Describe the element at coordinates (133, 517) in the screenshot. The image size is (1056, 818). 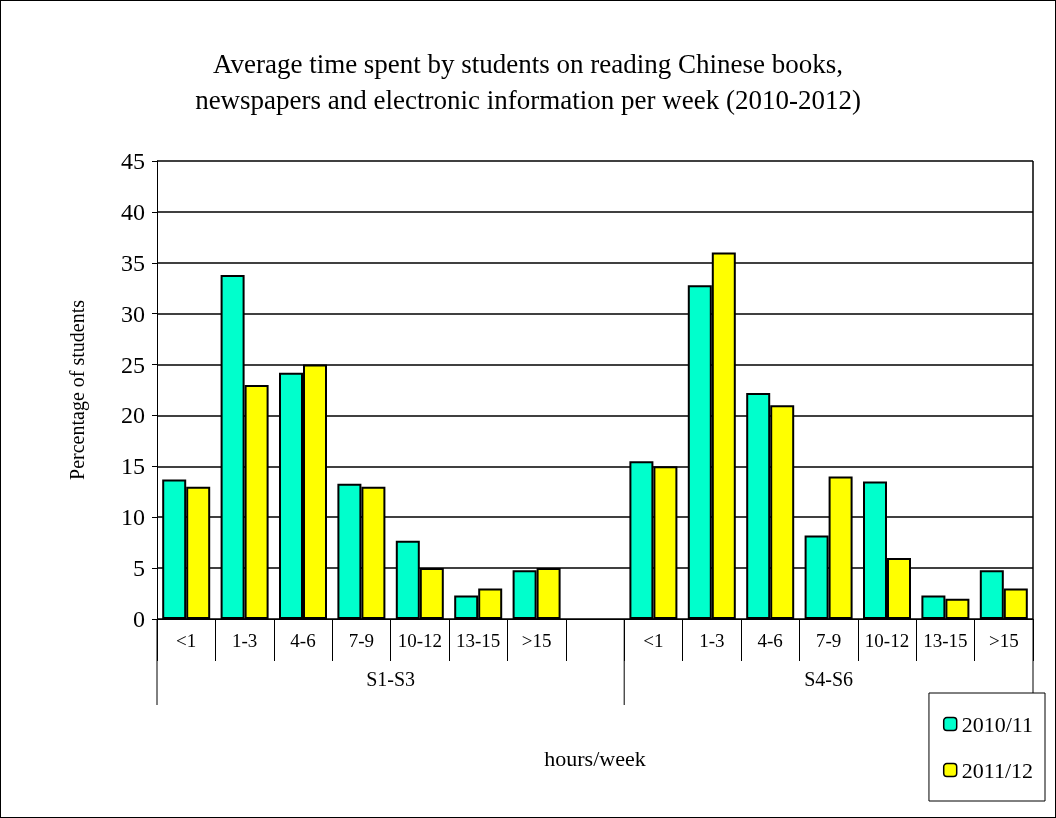
I see `y-tick-label: 10` at that location.